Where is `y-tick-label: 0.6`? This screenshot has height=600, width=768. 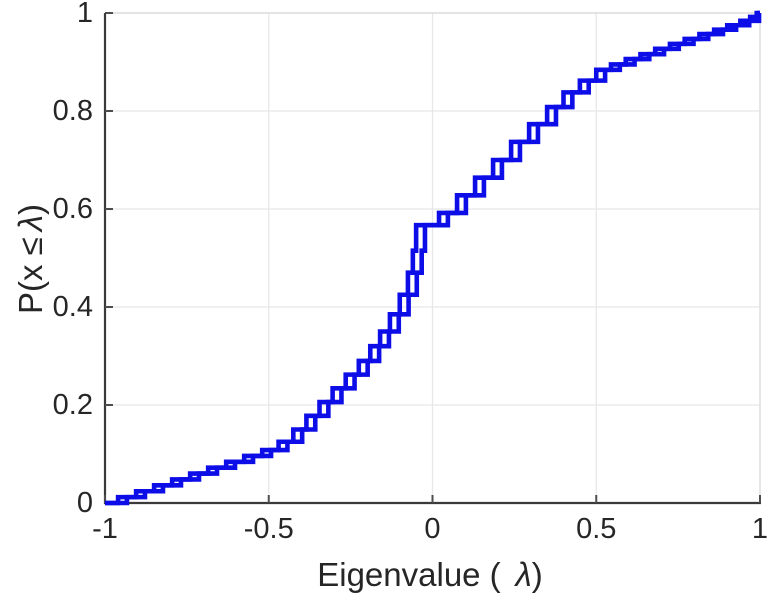 y-tick-label: 0.6 is located at coordinates (72, 209).